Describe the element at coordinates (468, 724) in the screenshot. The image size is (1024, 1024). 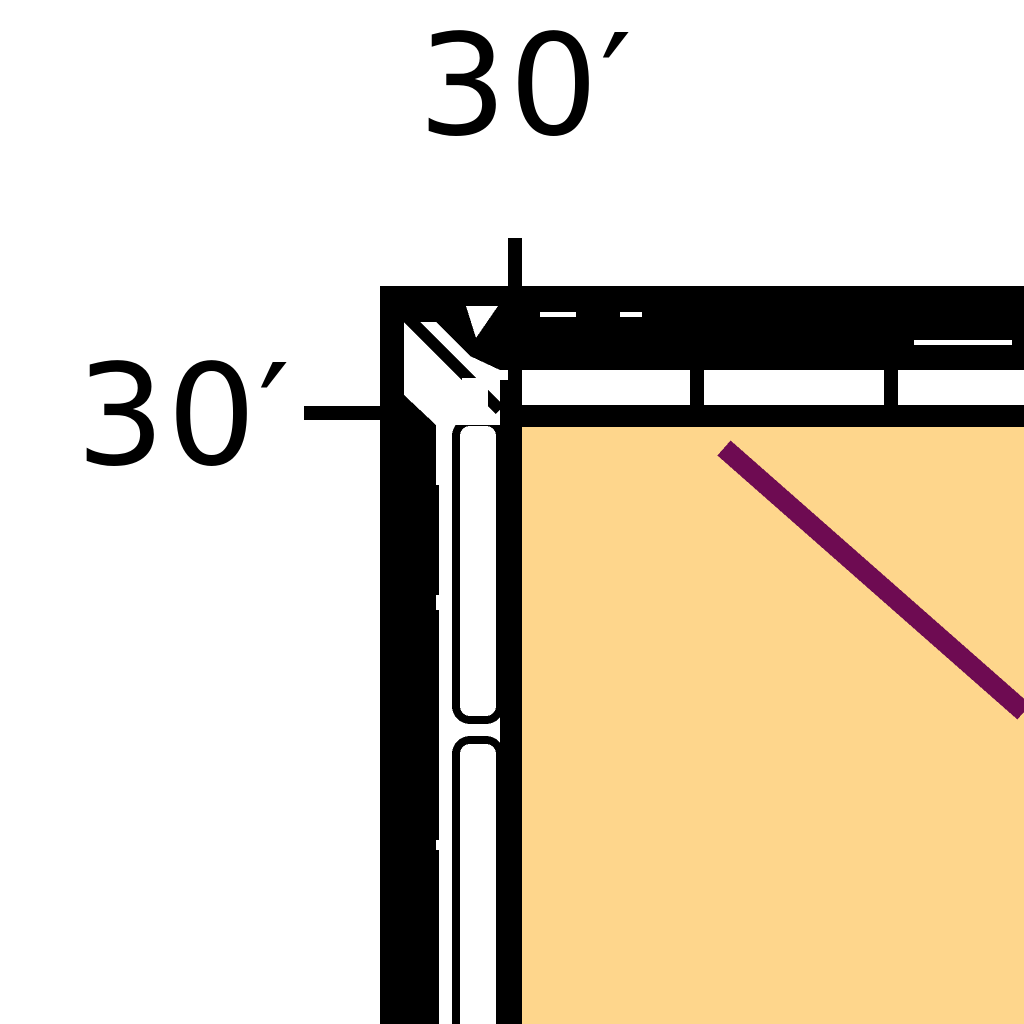
I see `left-white-strip` at that location.